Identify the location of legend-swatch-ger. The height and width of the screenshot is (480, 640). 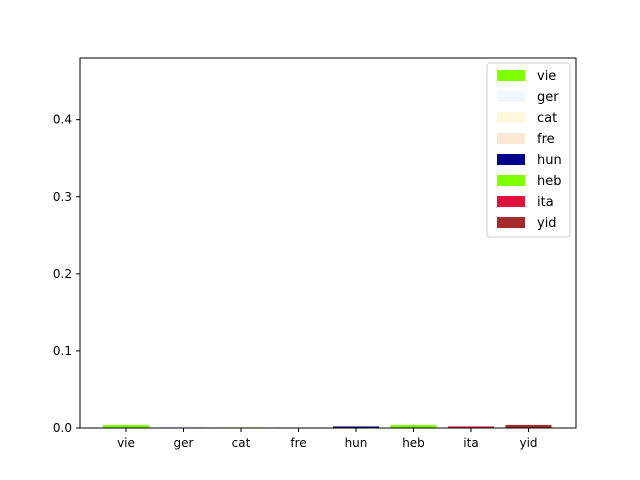
(511, 96).